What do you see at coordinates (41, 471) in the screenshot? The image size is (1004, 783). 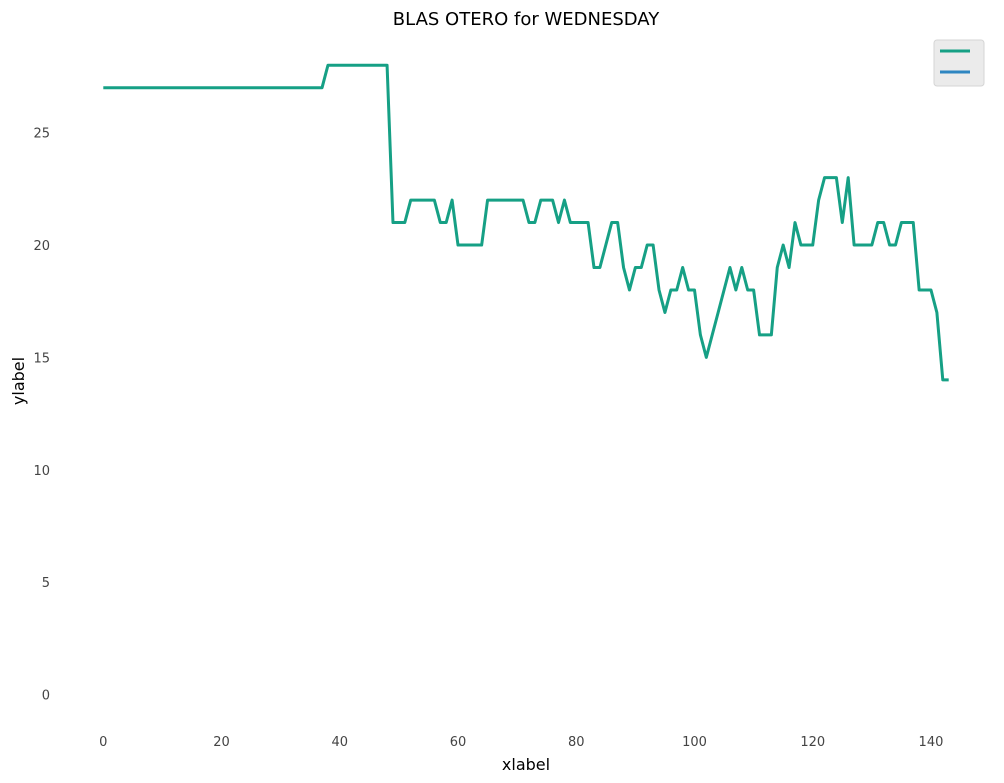 I see `y-tick-label: 10` at bounding box center [41, 471].